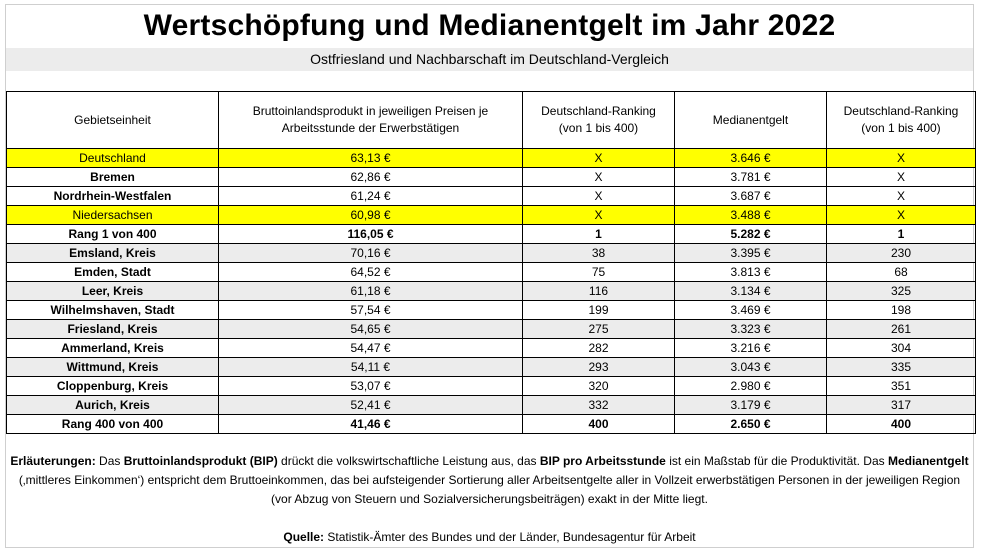  What do you see at coordinates (370, 215) in the screenshot?
I see `cell-bip: 60,98 €` at bounding box center [370, 215].